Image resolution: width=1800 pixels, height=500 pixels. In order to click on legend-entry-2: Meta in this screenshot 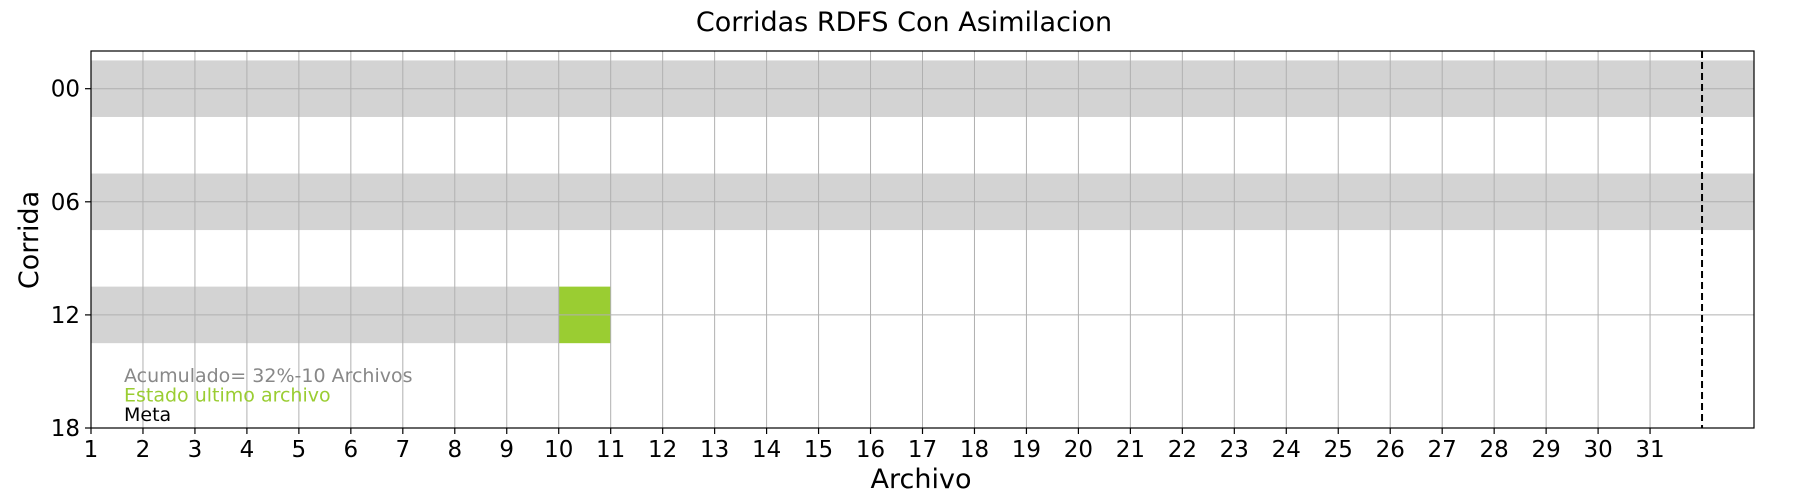, I will do `click(147, 415)`.